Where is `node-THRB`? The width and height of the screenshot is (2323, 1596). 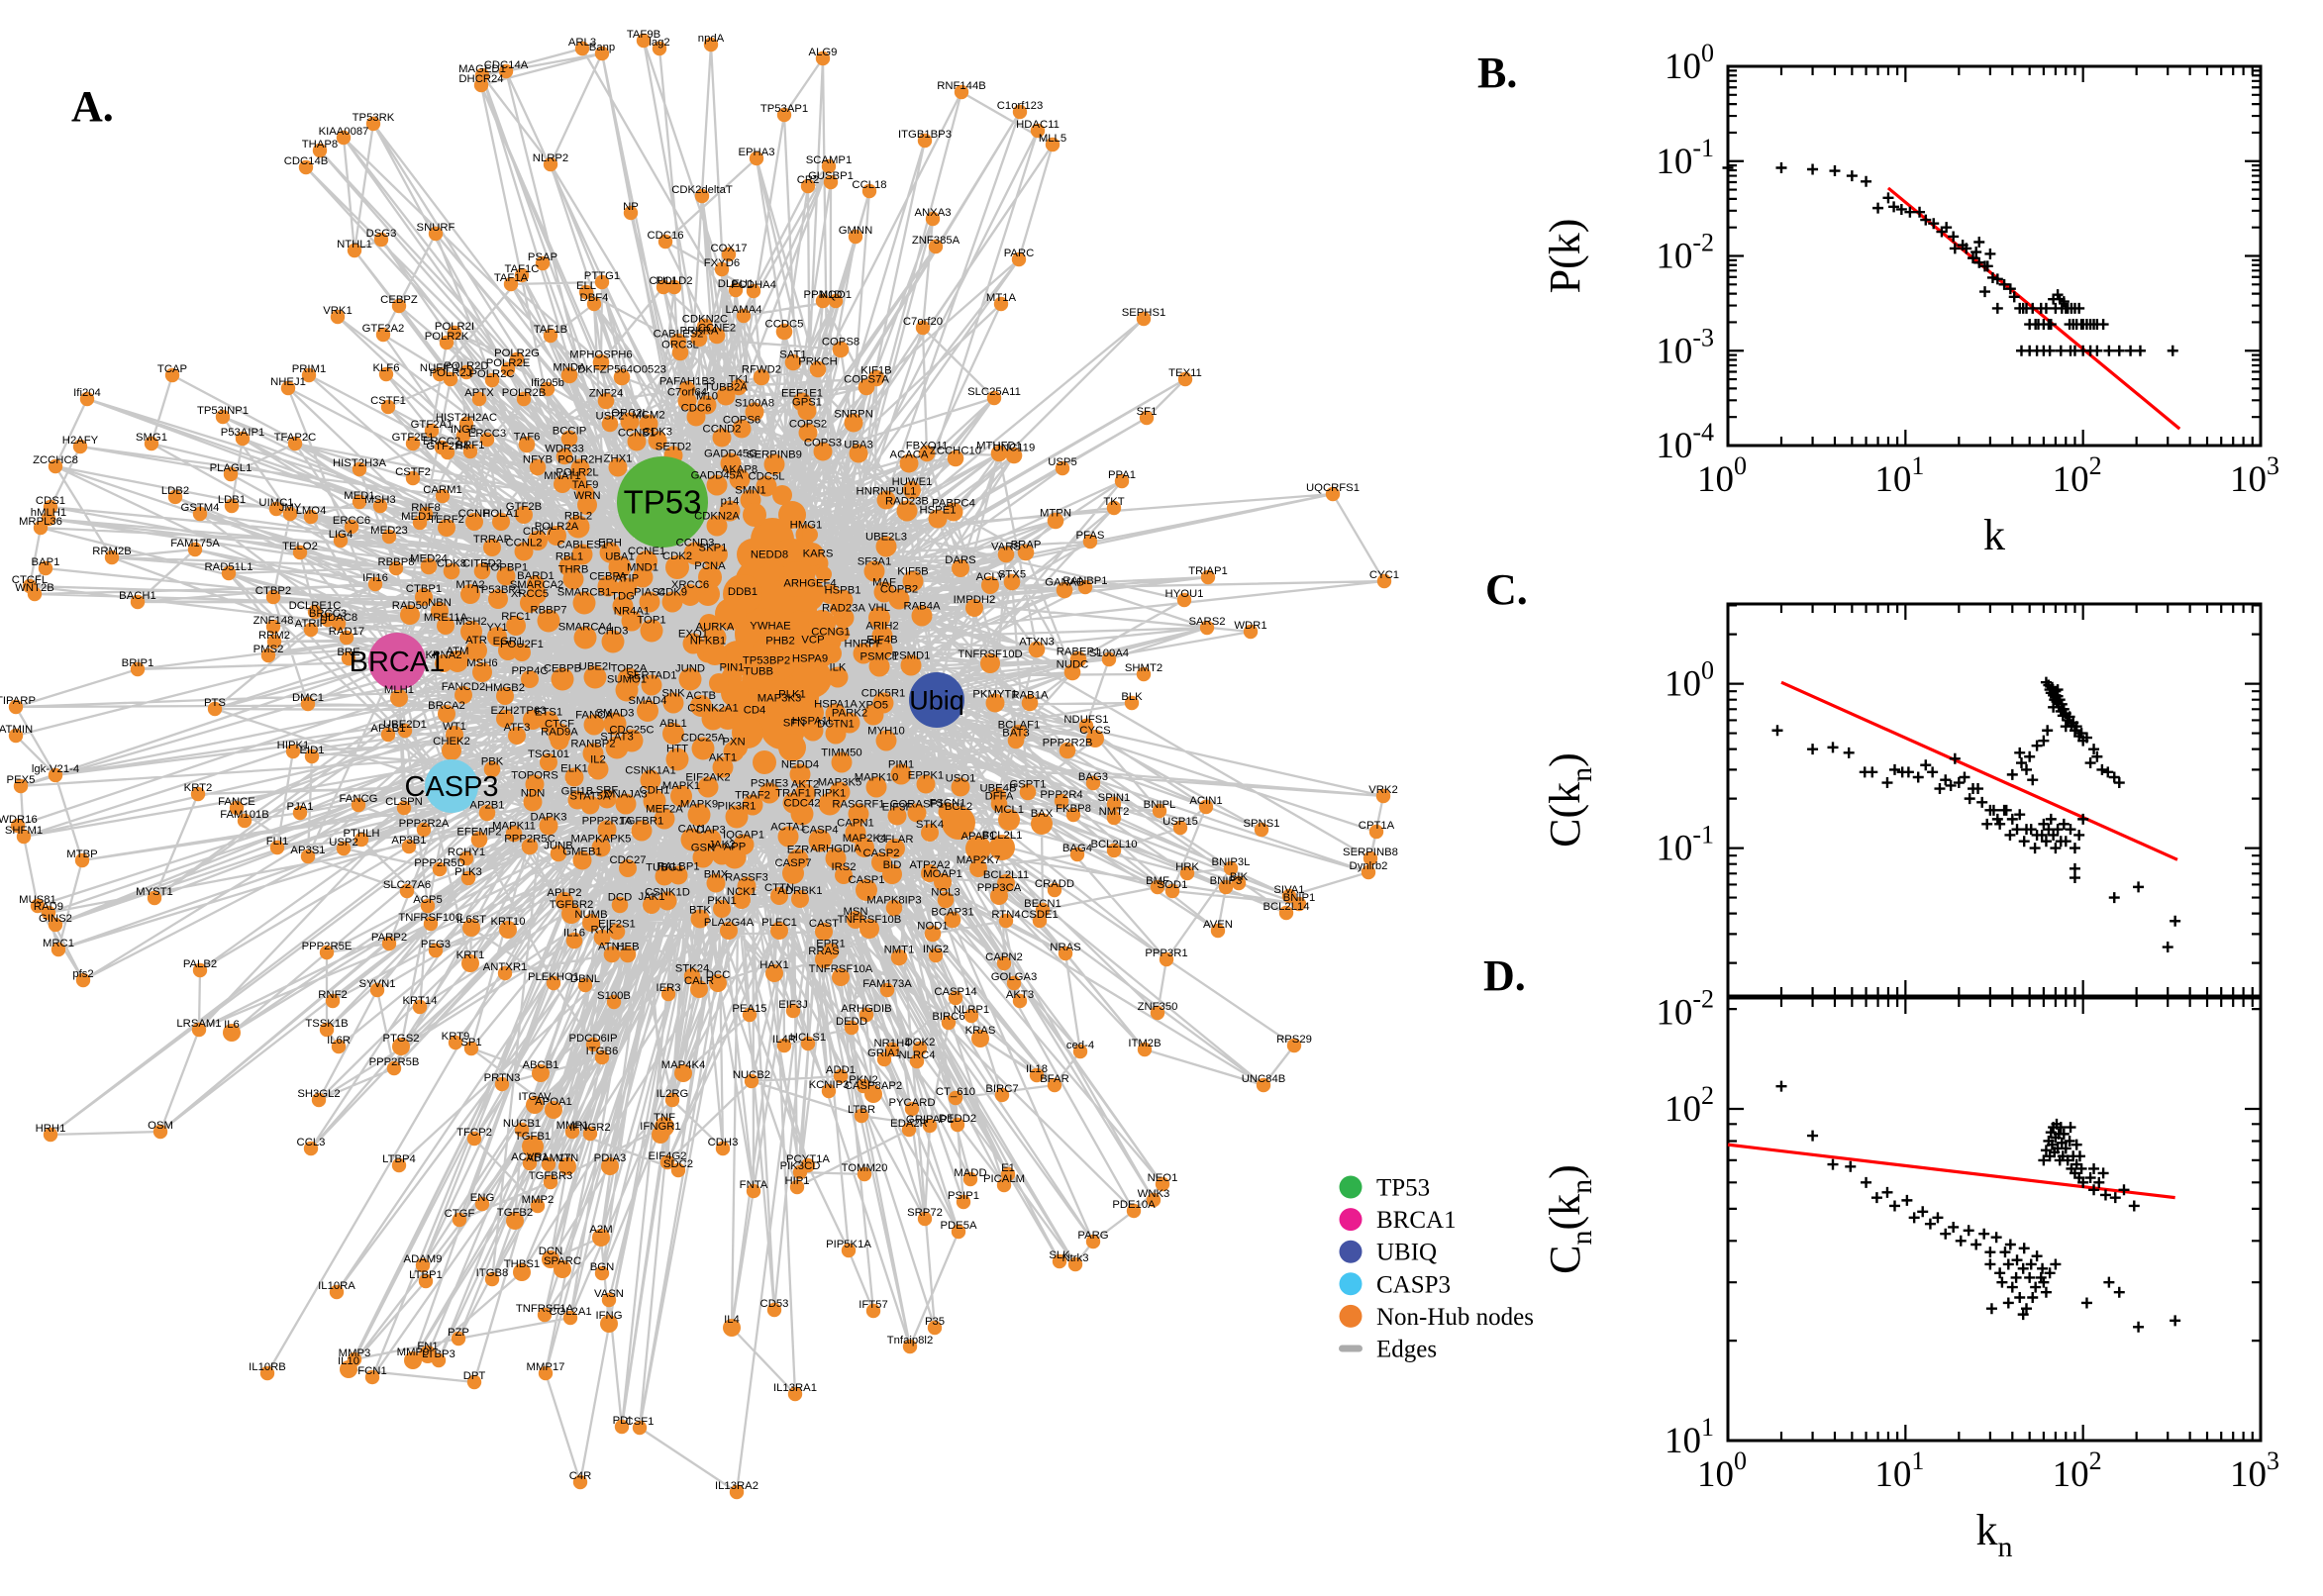
node-THRB is located at coordinates (573, 579).